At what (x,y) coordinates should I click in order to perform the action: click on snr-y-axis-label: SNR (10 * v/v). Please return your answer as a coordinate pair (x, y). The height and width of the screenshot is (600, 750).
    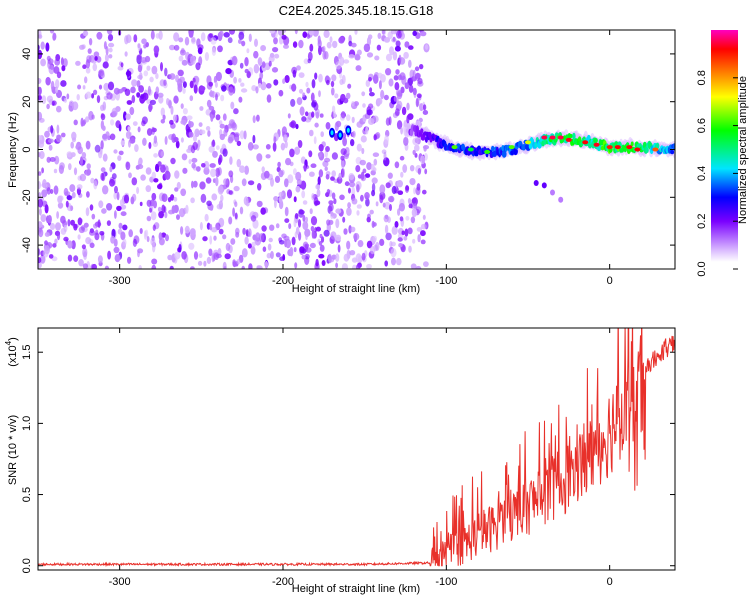
    Looking at the image, I should click on (13, 450).